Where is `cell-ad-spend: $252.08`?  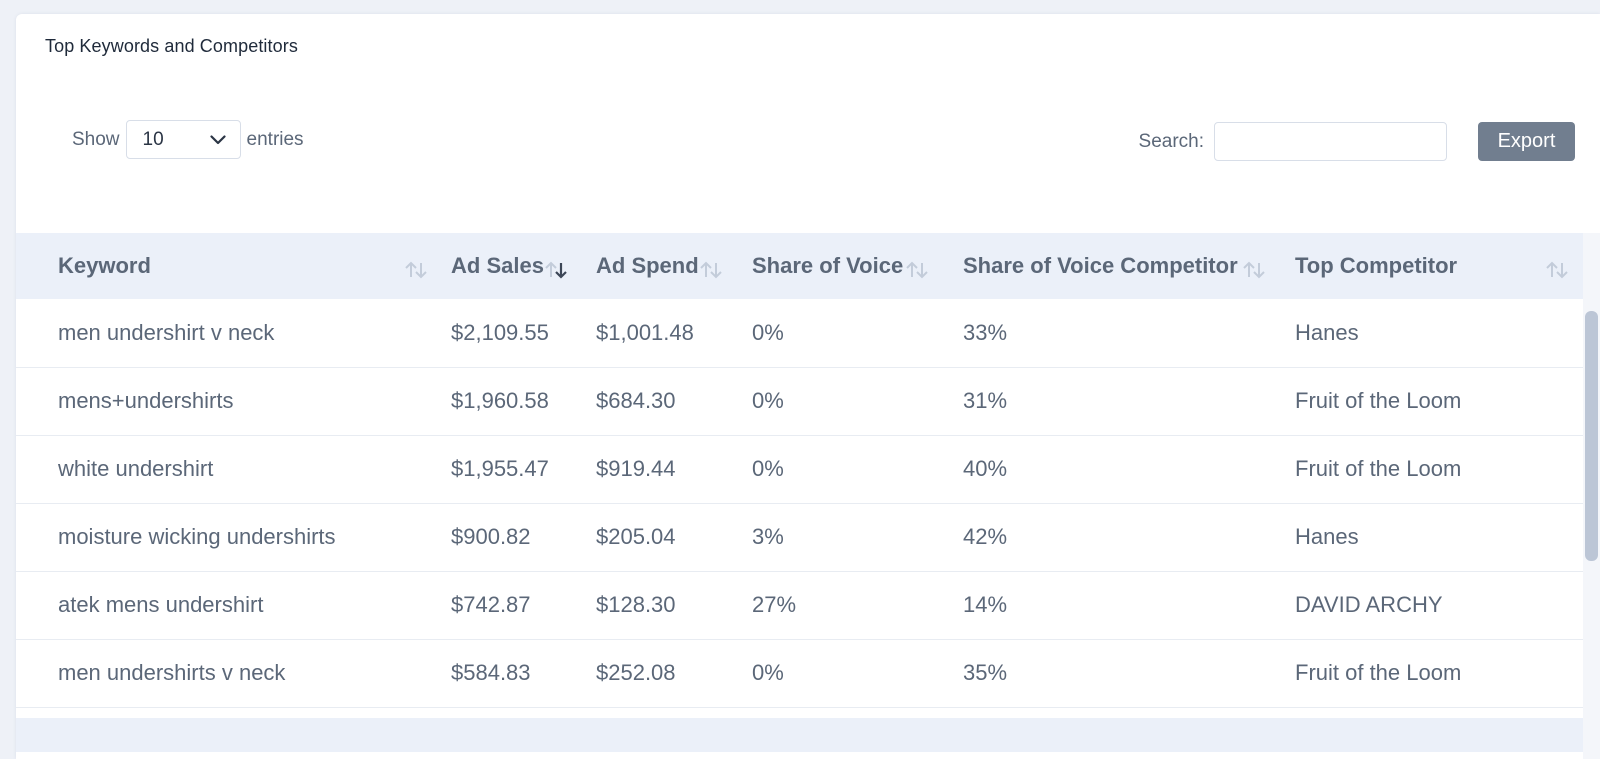 cell-ad-spend: $252.08 is located at coordinates (636, 672).